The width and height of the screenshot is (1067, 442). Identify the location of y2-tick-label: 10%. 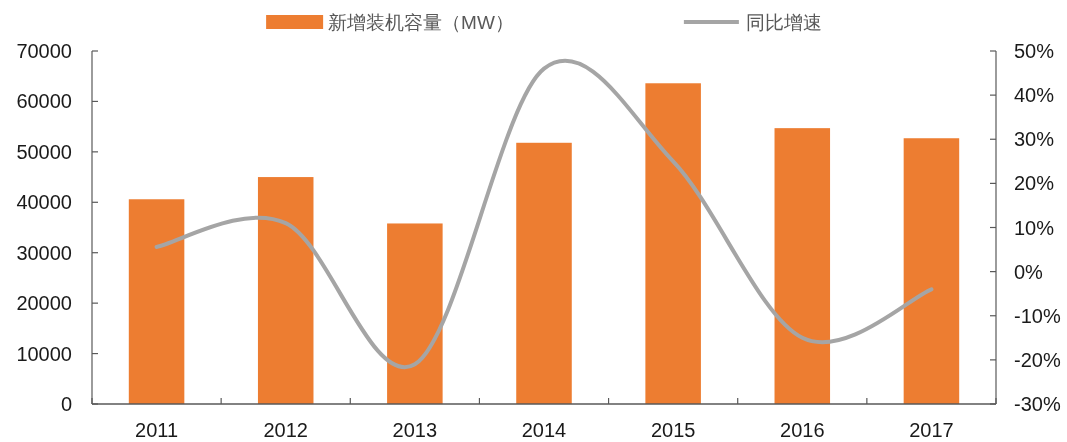
(1034, 227).